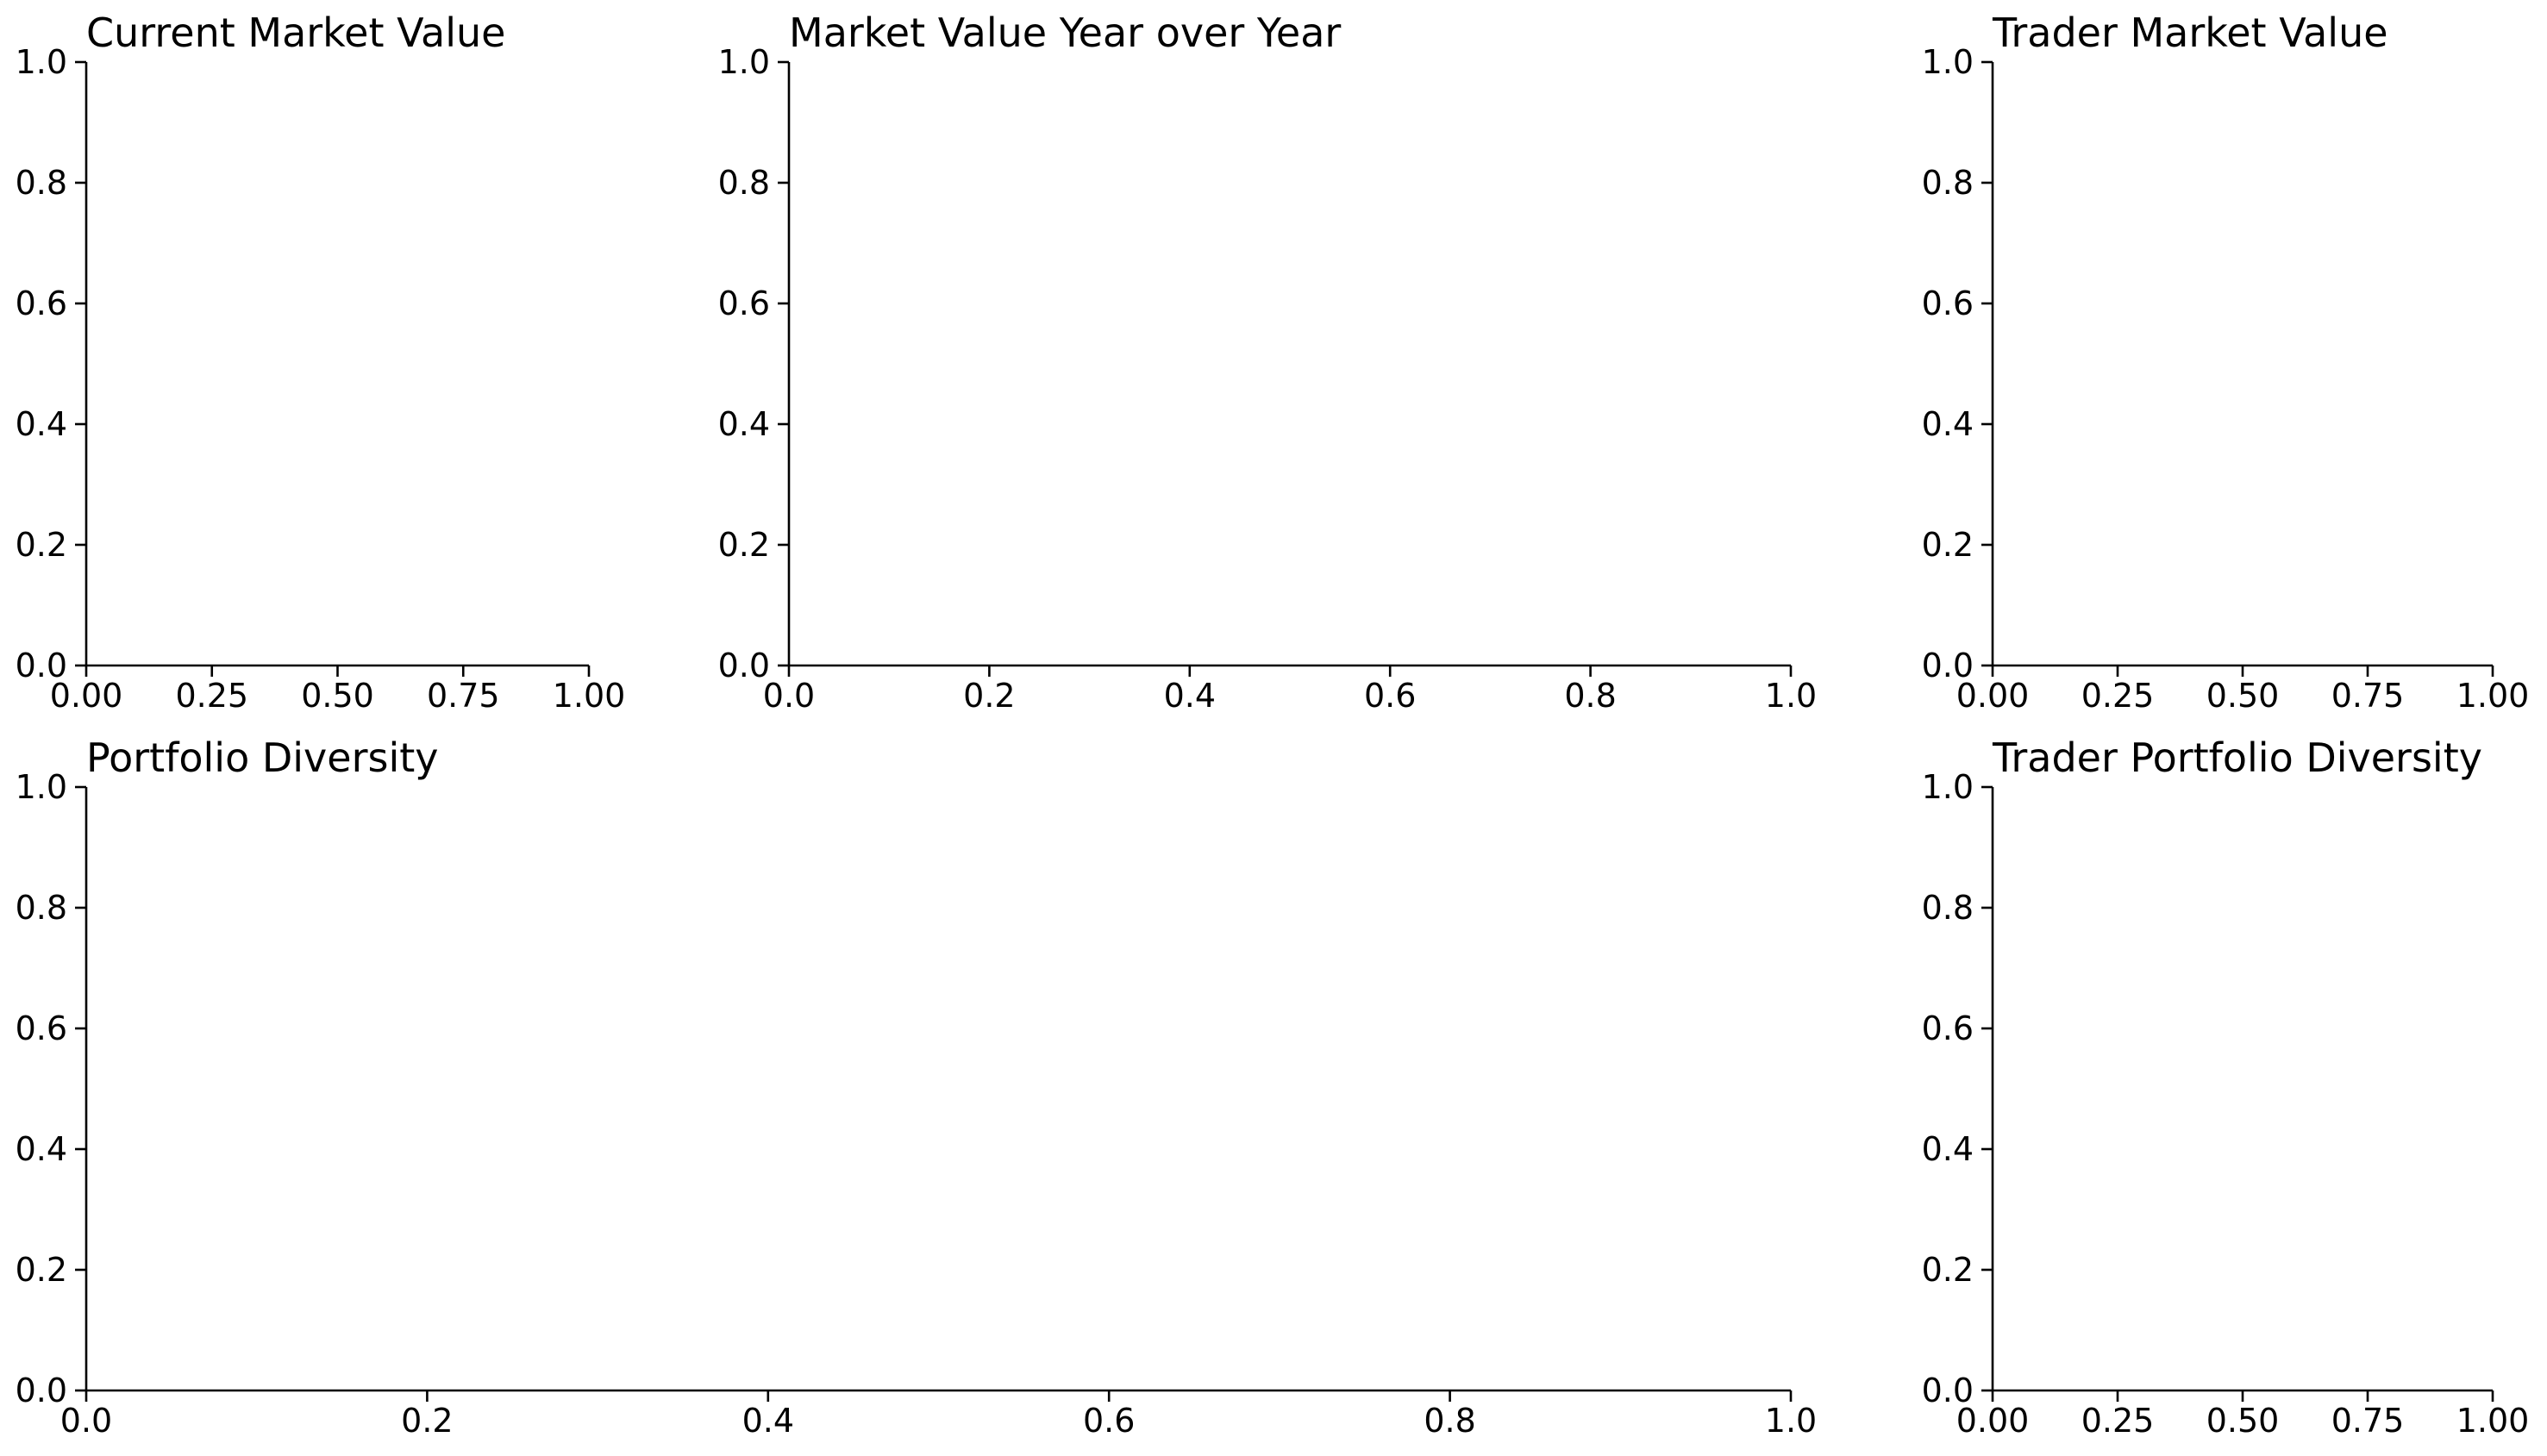  Describe the element at coordinates (744, 666) in the screenshot. I see `market-value-yoy-y-tick-label: 0.0` at that location.